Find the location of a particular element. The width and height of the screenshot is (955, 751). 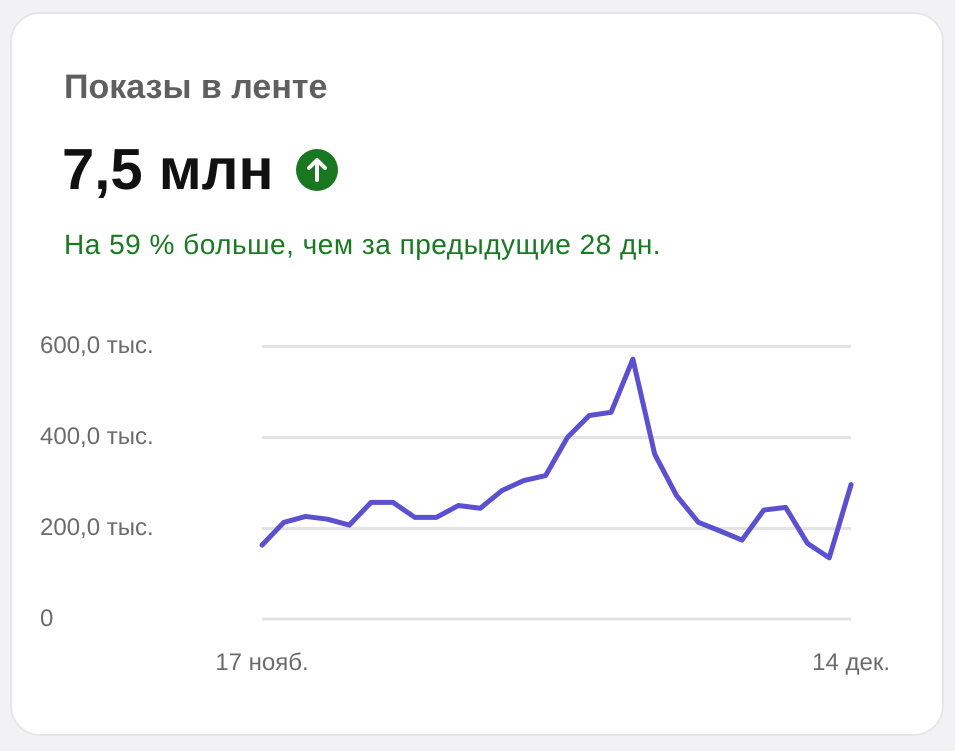

x-tick-label: 17 нояб. is located at coordinates (262, 662).